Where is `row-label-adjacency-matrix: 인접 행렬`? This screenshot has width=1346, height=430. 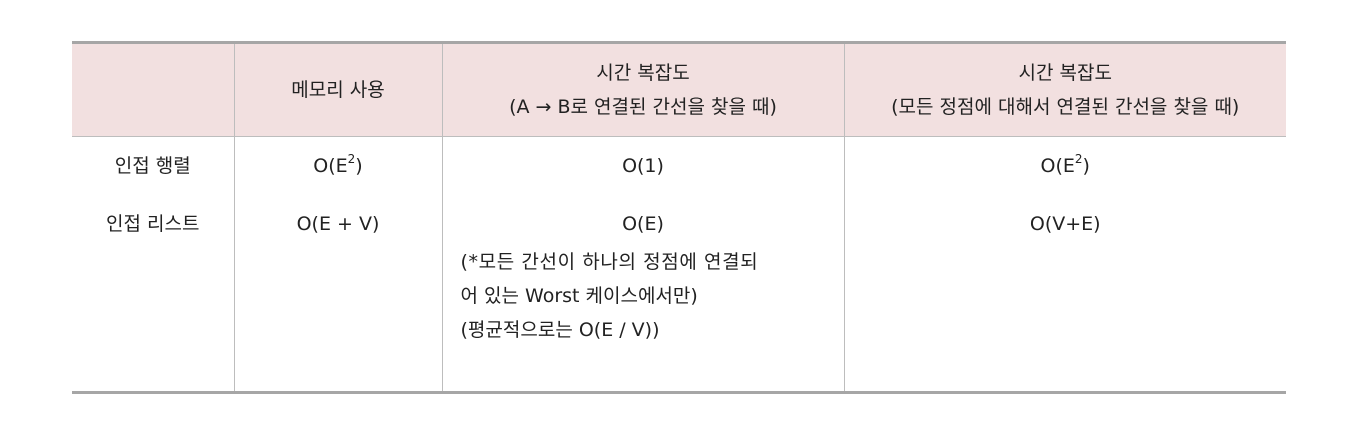 row-label-adjacency-matrix: 인접 행렬 is located at coordinates (152, 166).